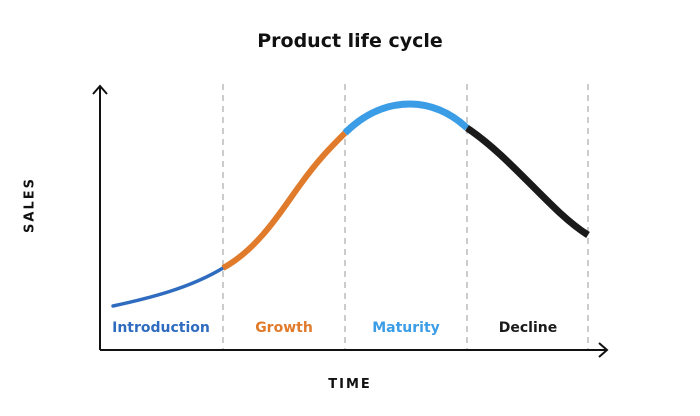 The height and width of the screenshot is (416, 700). I want to click on x-axis-label: TIME, so click(350, 384).